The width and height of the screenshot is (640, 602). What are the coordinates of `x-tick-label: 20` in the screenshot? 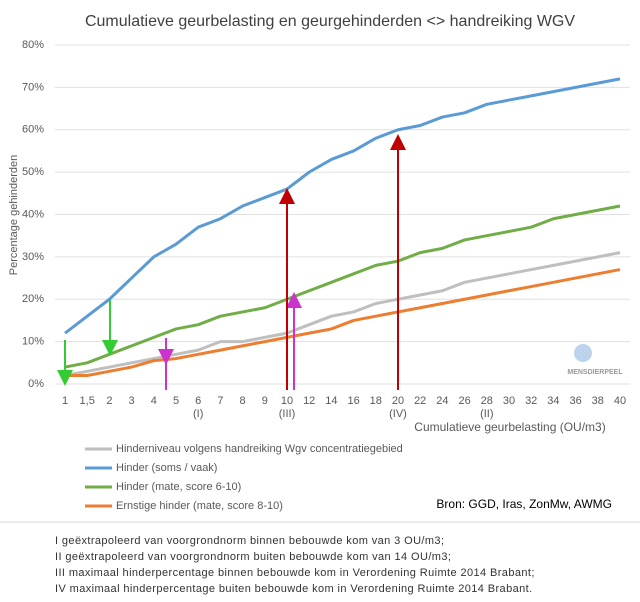 It's located at (398, 401).